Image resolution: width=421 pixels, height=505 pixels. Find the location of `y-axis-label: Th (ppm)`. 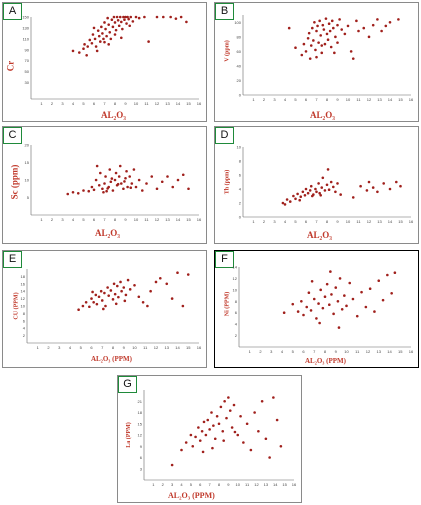

y-axis-label: Th (ppm) is located at coordinates (227, 182).